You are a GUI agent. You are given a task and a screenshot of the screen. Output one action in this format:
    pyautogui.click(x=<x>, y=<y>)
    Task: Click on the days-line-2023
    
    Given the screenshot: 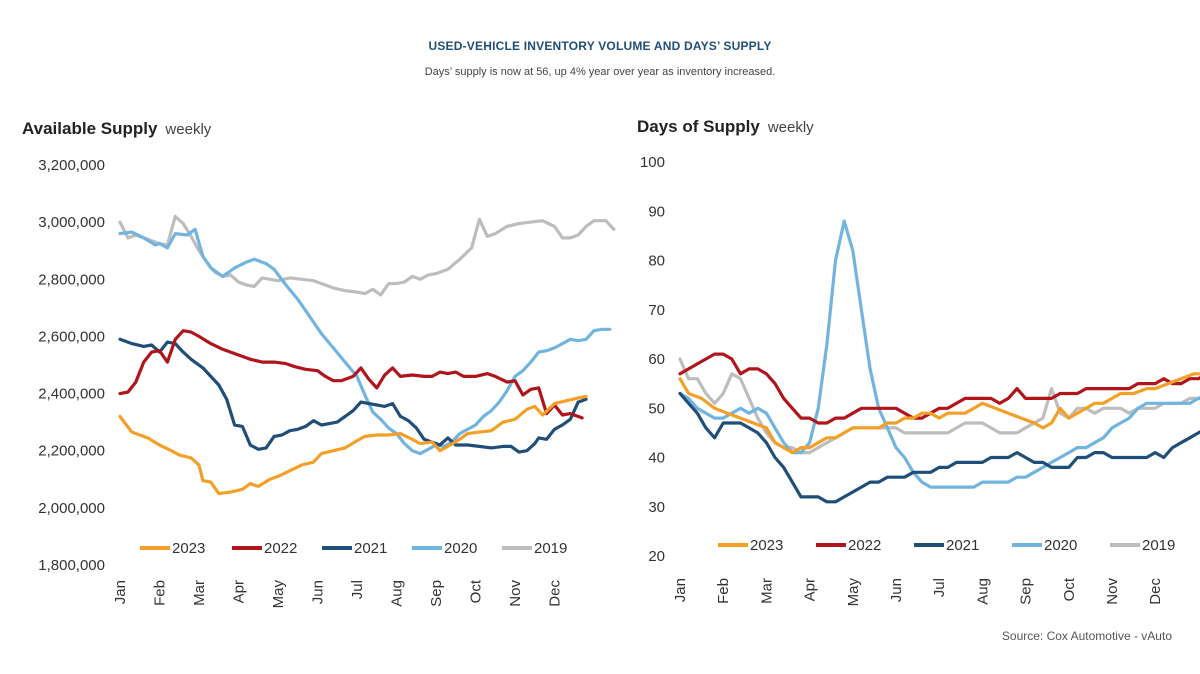 What is the action you would take?
    pyautogui.click(x=939, y=413)
    